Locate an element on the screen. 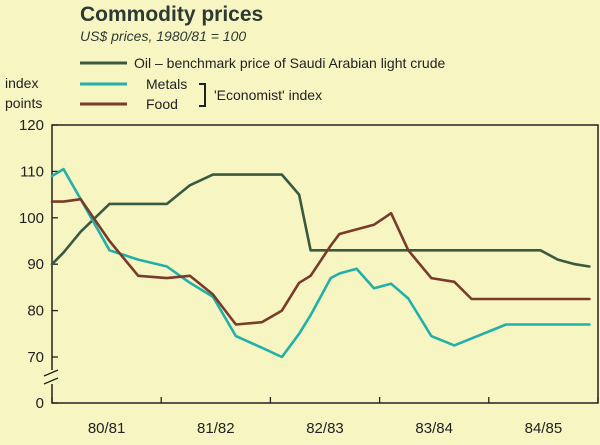 This screenshot has width=600, height=445. legend-bracket is located at coordinates (202, 95).